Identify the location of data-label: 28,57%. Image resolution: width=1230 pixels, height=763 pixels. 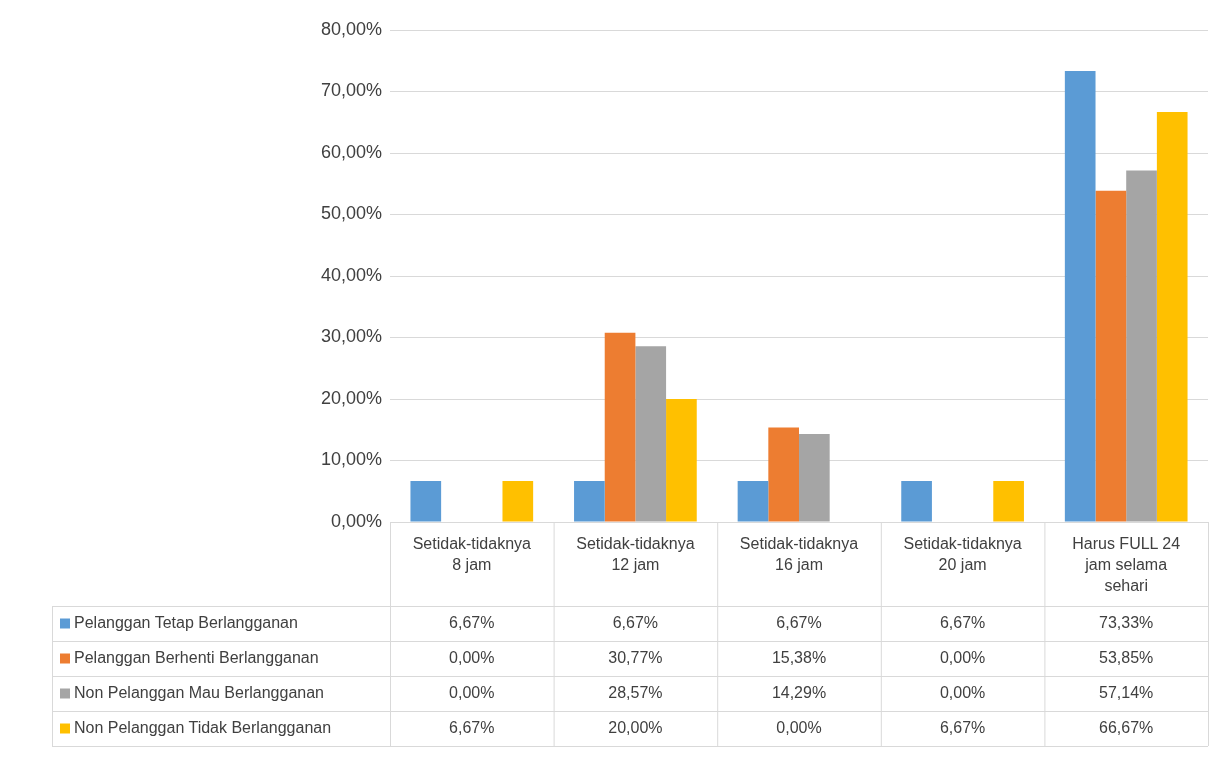
(635, 692).